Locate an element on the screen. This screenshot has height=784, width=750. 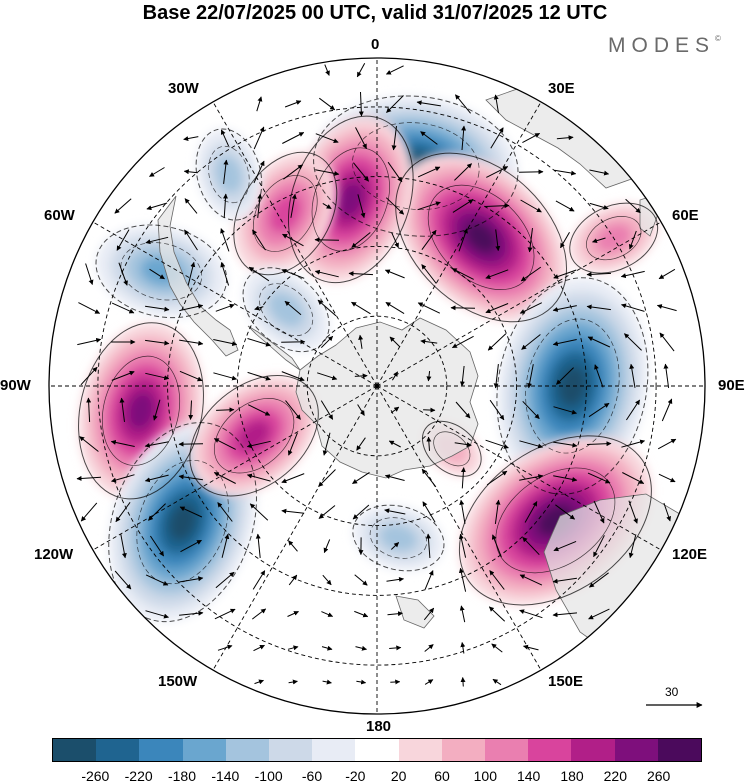
label-lon-60w: 60W is located at coordinates (59, 216).